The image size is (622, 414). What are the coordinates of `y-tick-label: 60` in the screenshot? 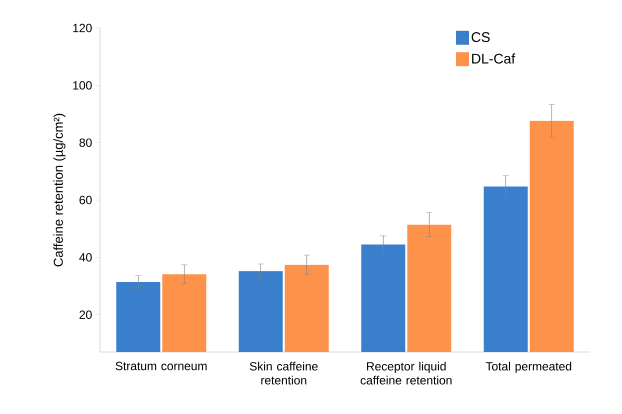 It's located at (86, 200).